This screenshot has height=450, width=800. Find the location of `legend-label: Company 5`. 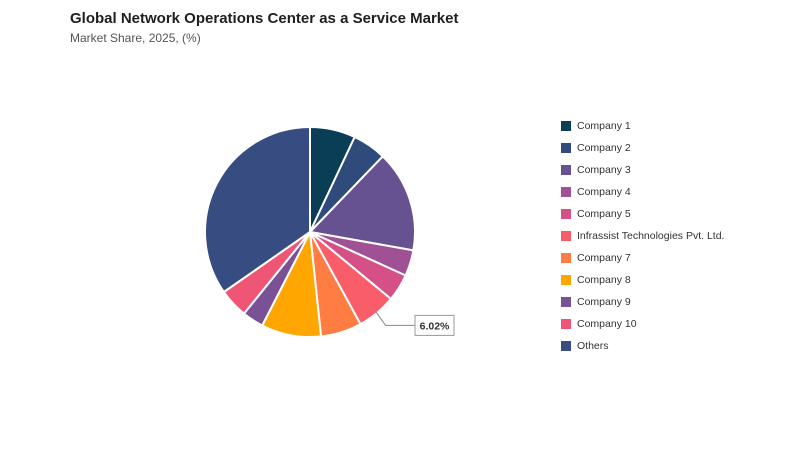

legend-label: Company 5 is located at coordinates (604, 214).